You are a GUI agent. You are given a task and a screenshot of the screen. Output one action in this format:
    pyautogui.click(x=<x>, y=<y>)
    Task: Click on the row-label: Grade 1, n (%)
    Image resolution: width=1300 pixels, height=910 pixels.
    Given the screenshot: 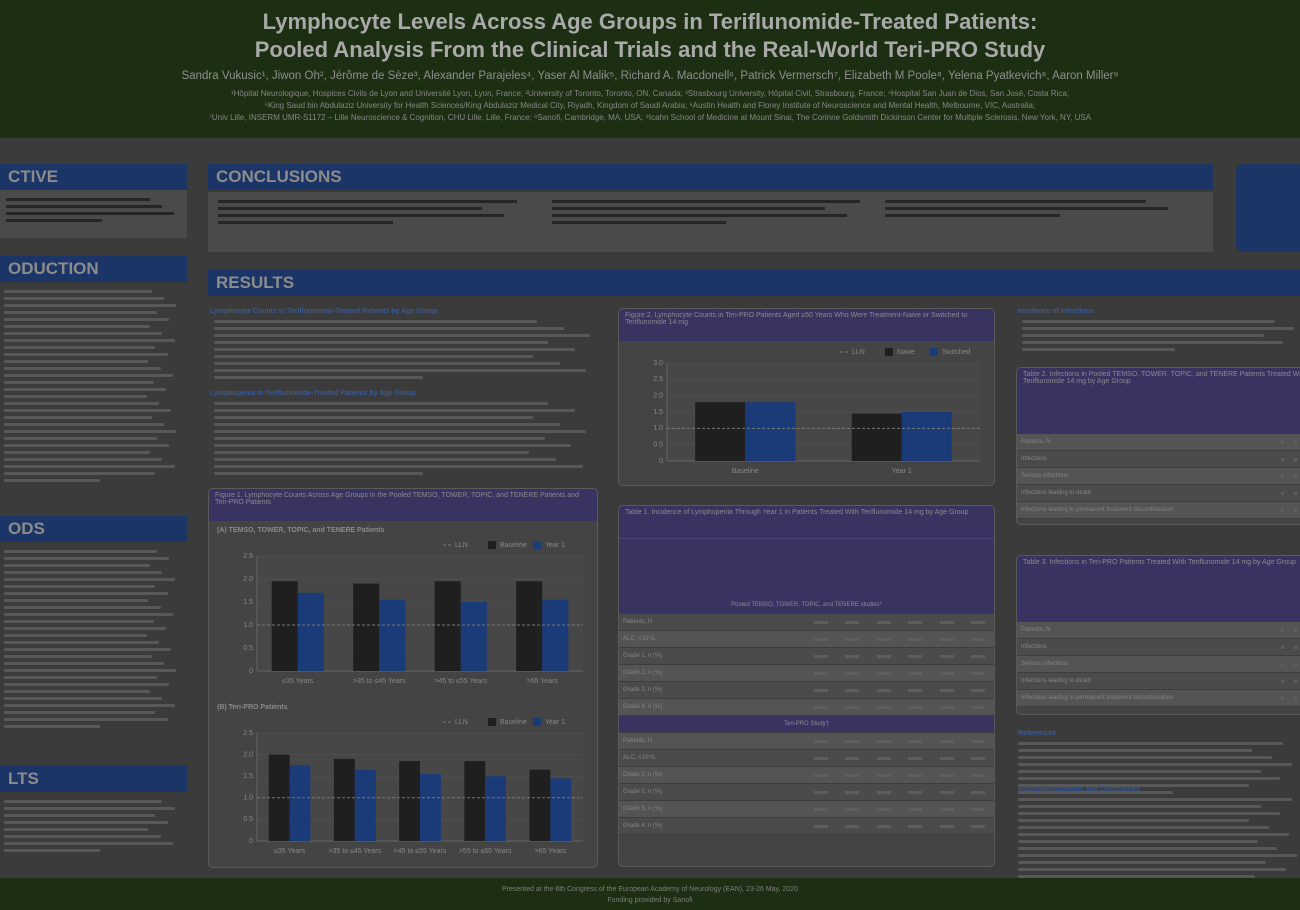 What is the action you would take?
    pyautogui.click(x=712, y=775)
    